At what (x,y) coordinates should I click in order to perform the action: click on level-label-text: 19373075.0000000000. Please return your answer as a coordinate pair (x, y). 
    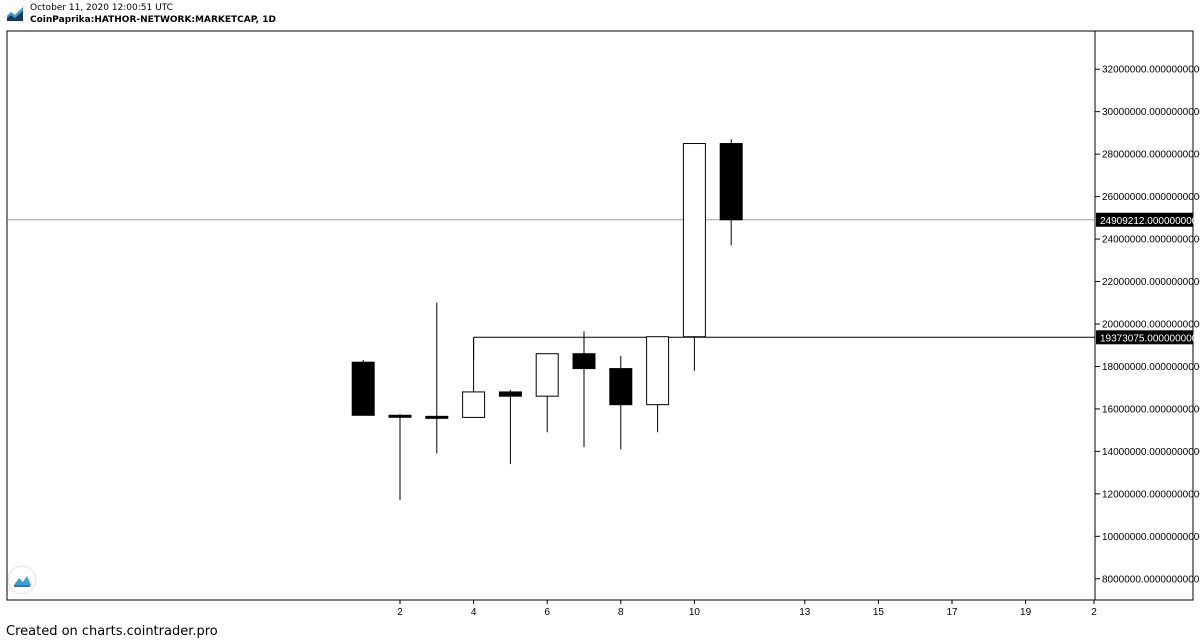
    Looking at the image, I should click on (1150, 338).